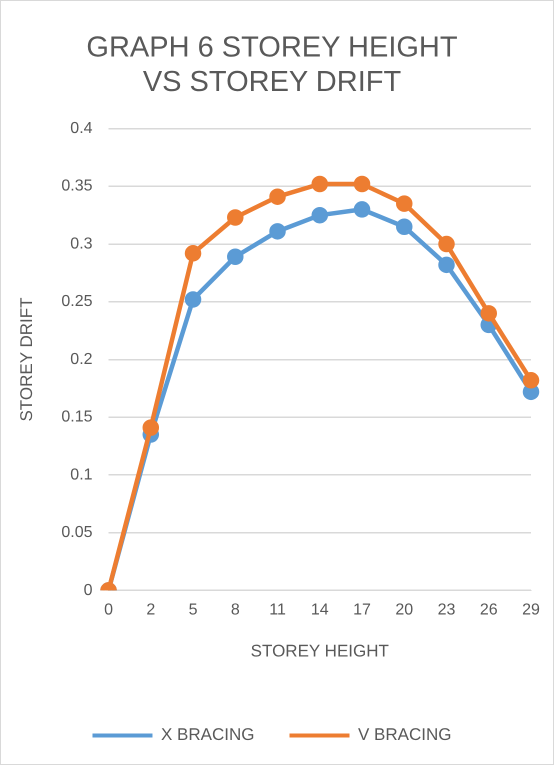  What do you see at coordinates (319, 650) in the screenshot?
I see `x-axis-title: STOREY HEIGHT` at bounding box center [319, 650].